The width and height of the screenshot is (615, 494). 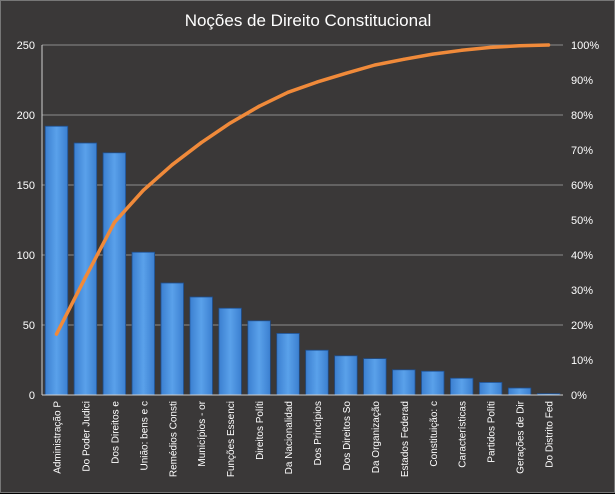 What do you see at coordinates (289, 437) in the screenshot?
I see `x-category-label: Da Nacionalidad` at bounding box center [289, 437].